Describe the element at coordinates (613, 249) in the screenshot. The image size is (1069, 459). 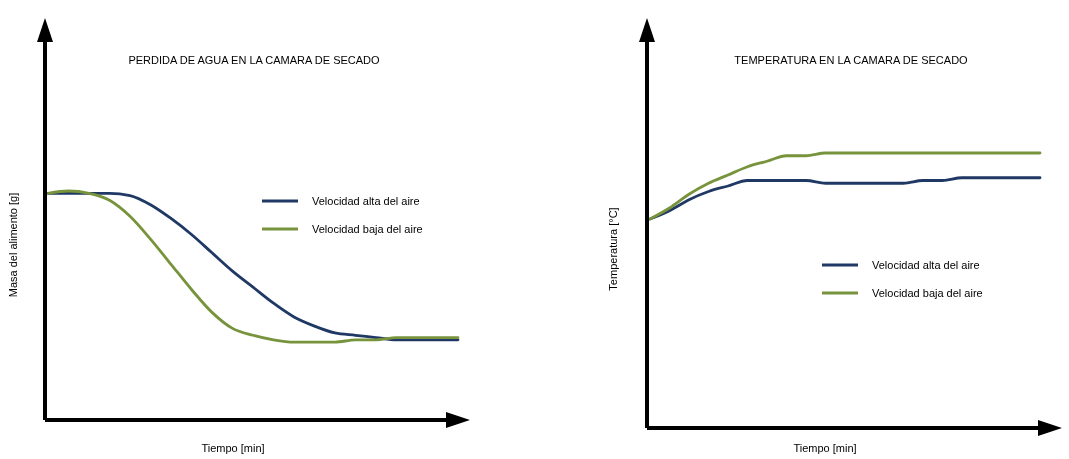
I see `y-axis-title: Temperatura [°C]` at that location.